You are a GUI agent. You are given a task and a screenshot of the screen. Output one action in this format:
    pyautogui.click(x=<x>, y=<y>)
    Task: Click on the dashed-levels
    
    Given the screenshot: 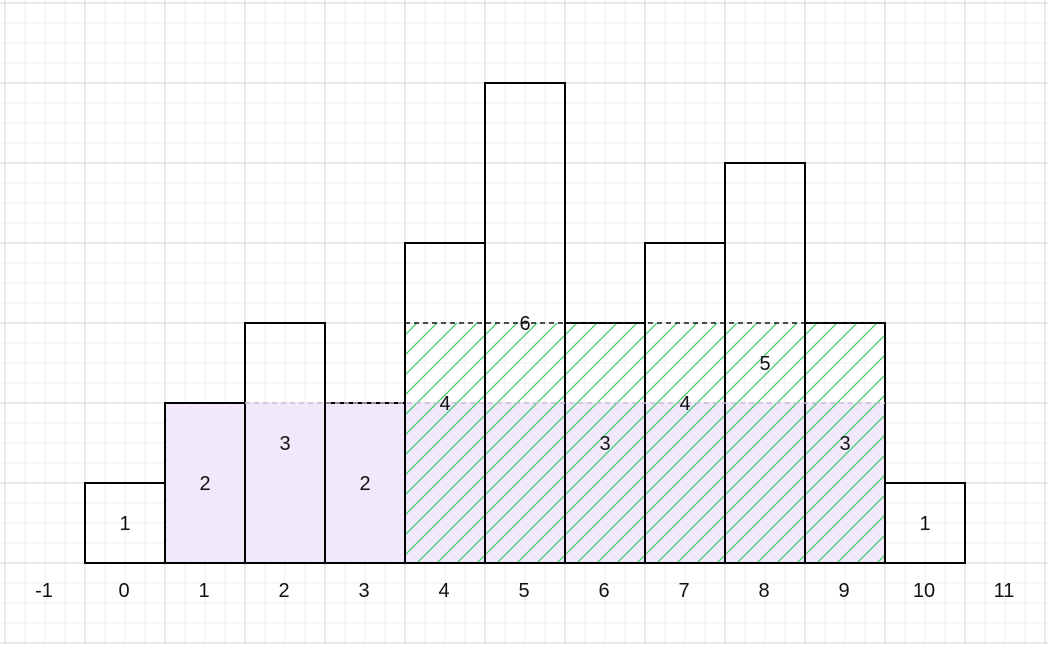 What is the action you would take?
    pyautogui.click(x=565, y=363)
    